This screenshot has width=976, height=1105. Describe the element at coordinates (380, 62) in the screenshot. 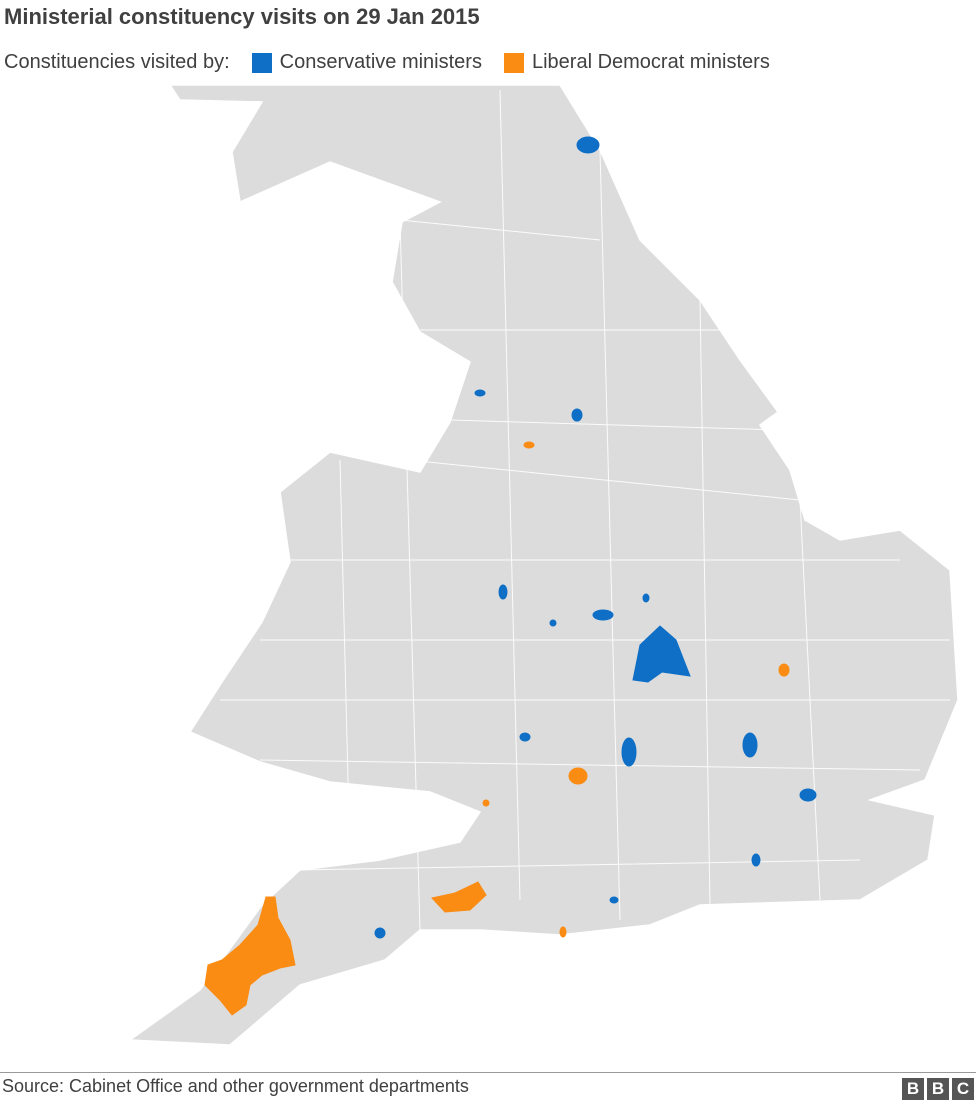

I see `legend-item: Conservative ministers` at that location.